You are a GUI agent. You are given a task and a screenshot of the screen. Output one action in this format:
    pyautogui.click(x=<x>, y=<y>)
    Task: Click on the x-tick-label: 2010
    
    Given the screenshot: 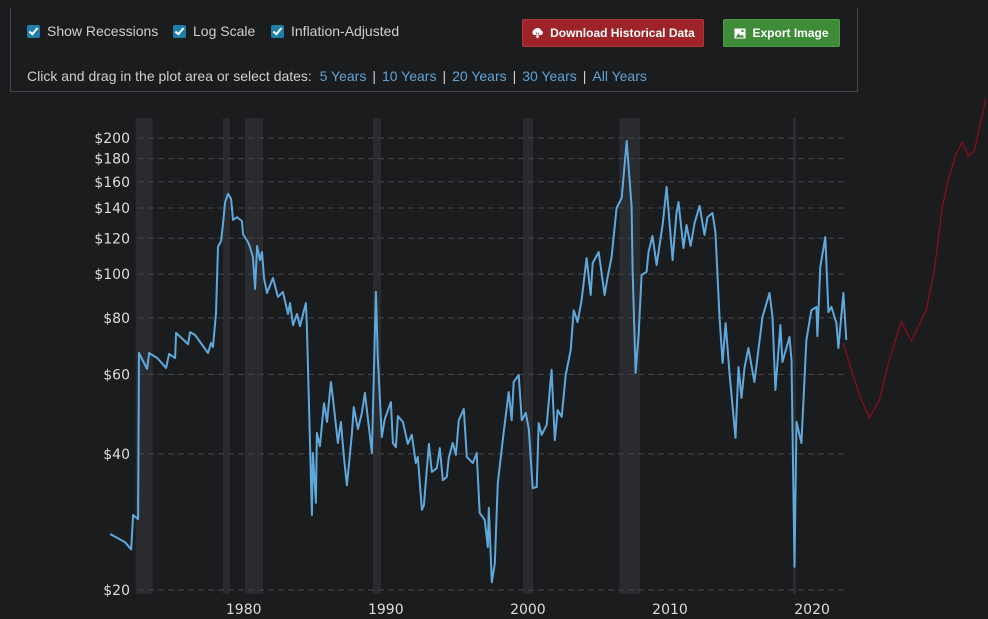 What is the action you would take?
    pyautogui.click(x=670, y=610)
    